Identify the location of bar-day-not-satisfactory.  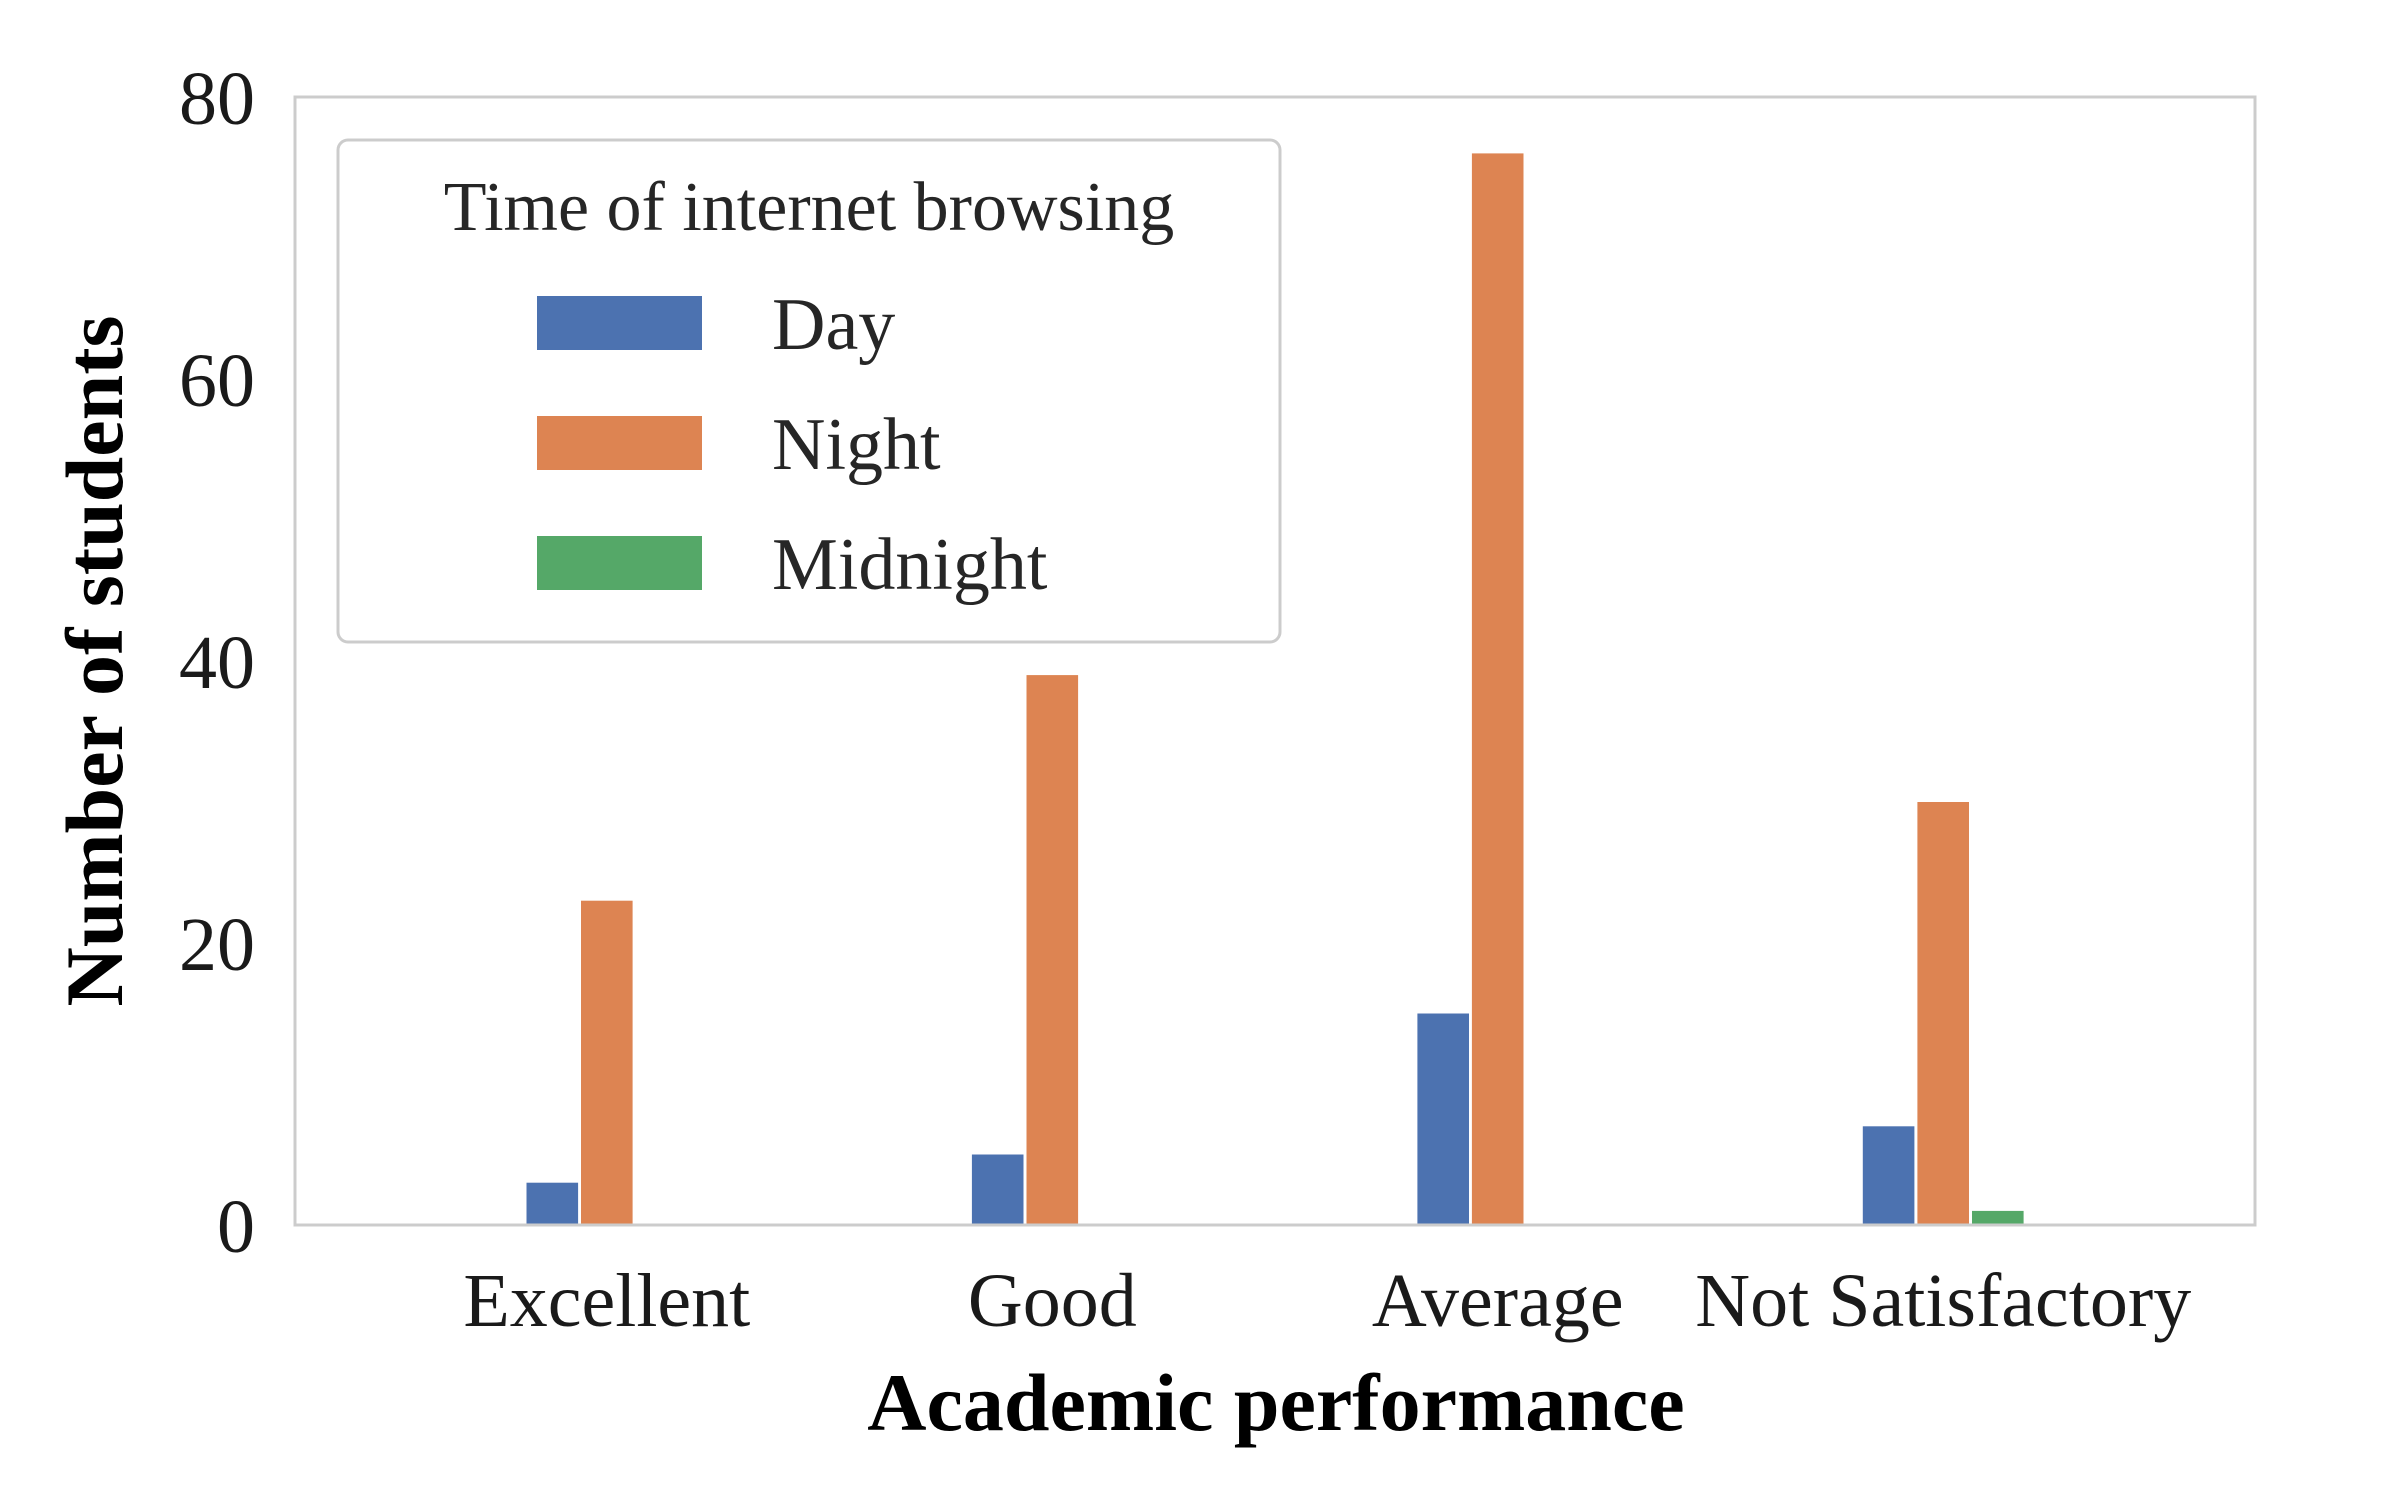
(1888, 1175).